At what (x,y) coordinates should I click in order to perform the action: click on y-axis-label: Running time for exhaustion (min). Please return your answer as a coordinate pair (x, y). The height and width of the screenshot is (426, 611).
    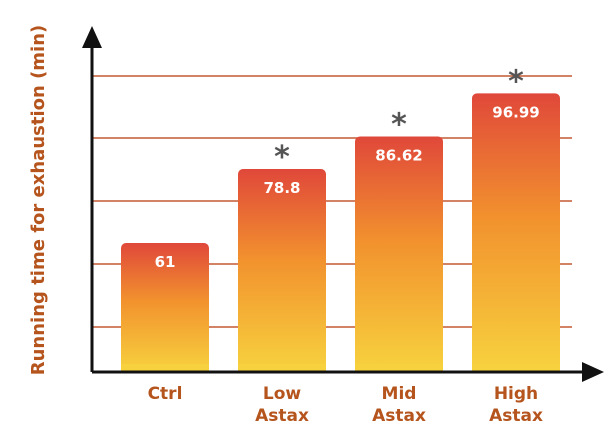
    Looking at the image, I should click on (38, 200).